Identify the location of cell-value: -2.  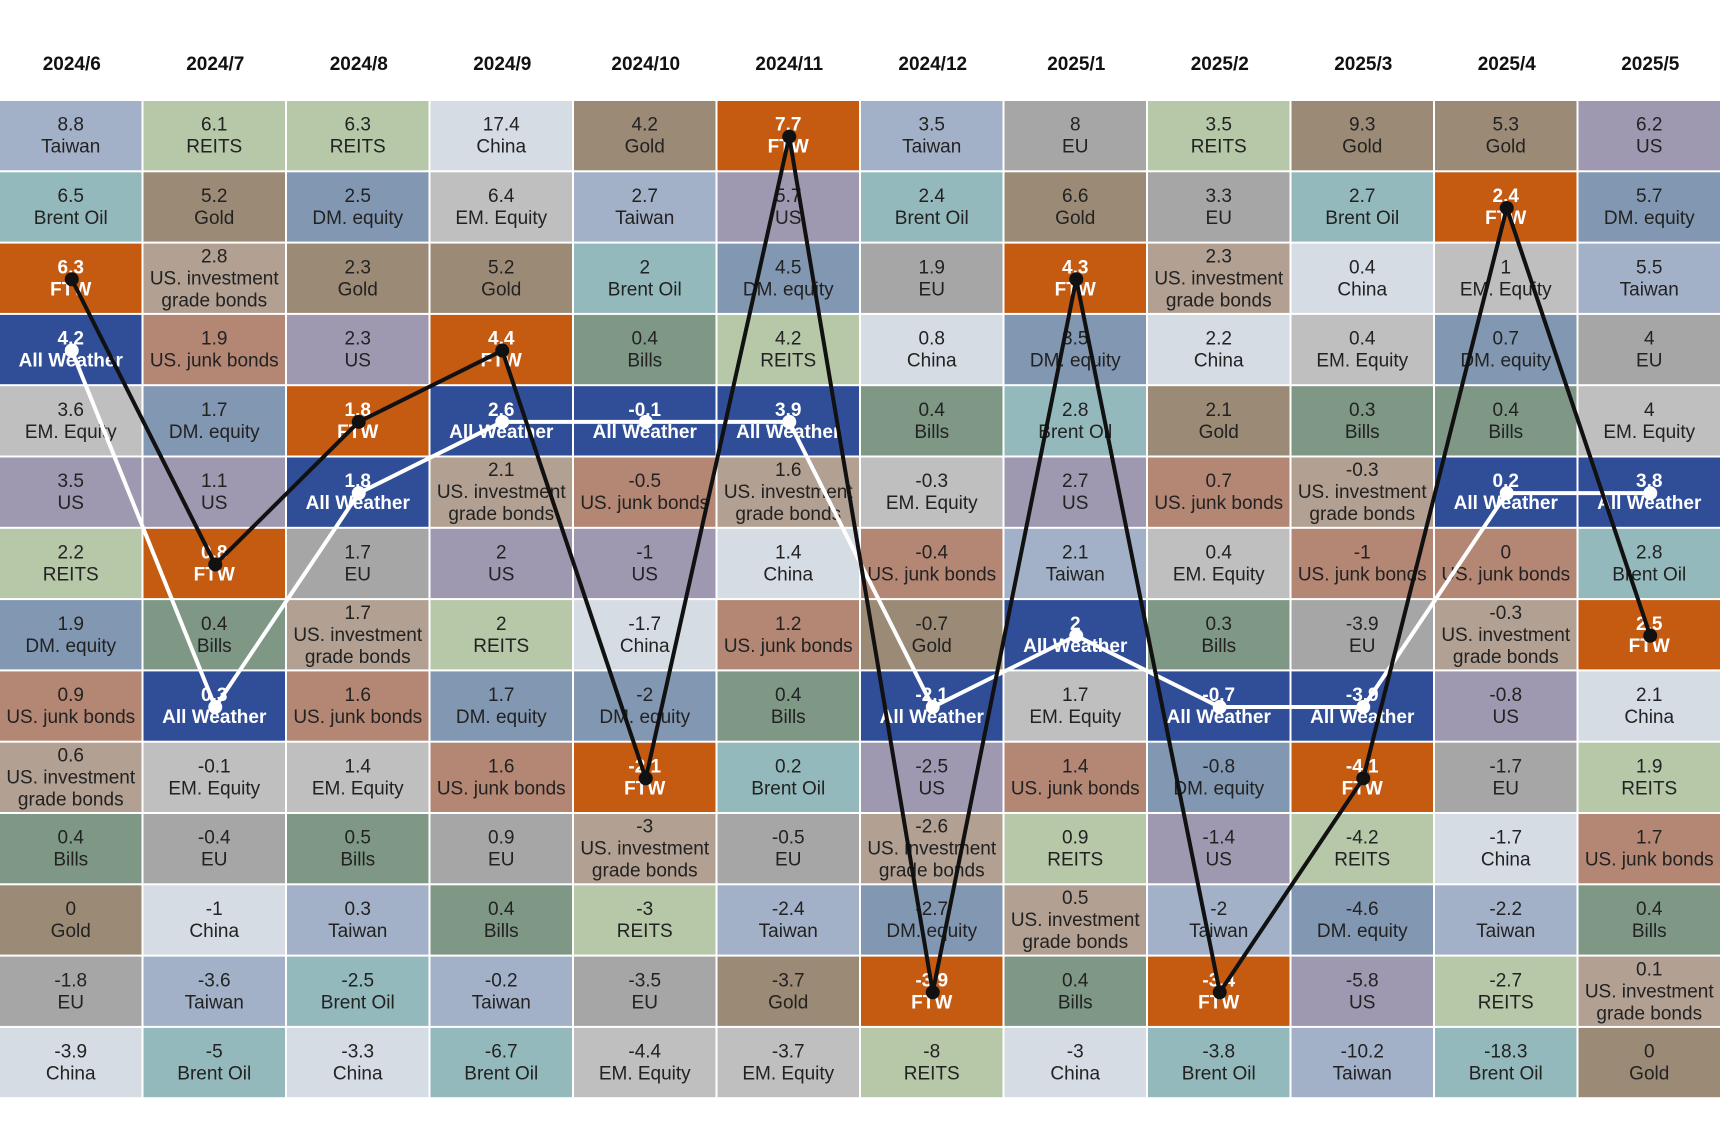
(644, 695).